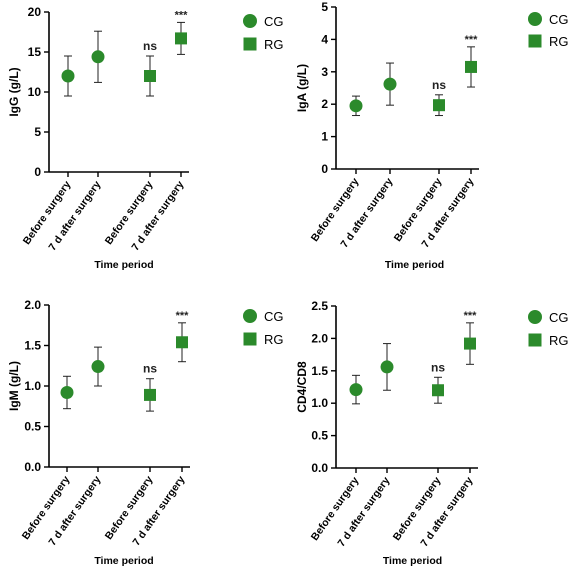 The width and height of the screenshot is (580, 574). Describe the element at coordinates (302, 387) in the screenshot. I see `y-axis-label: CD4/CD8` at that location.